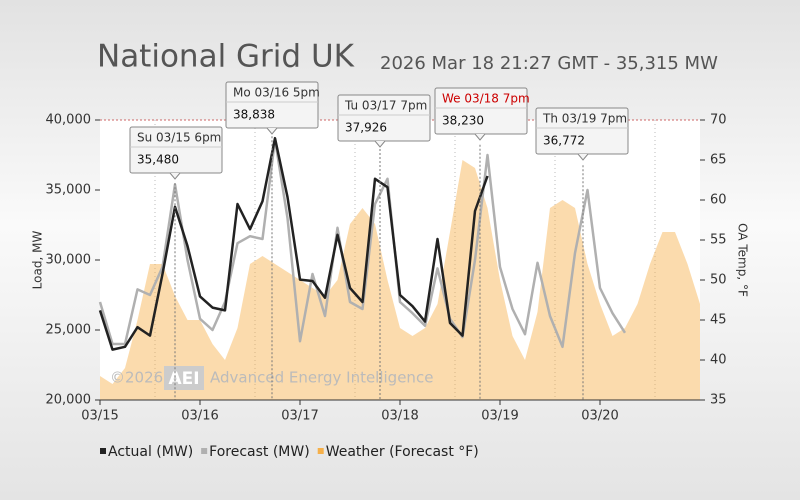  What do you see at coordinates (69, 190) in the screenshot?
I see `y-tick-label: 35,000` at bounding box center [69, 190].